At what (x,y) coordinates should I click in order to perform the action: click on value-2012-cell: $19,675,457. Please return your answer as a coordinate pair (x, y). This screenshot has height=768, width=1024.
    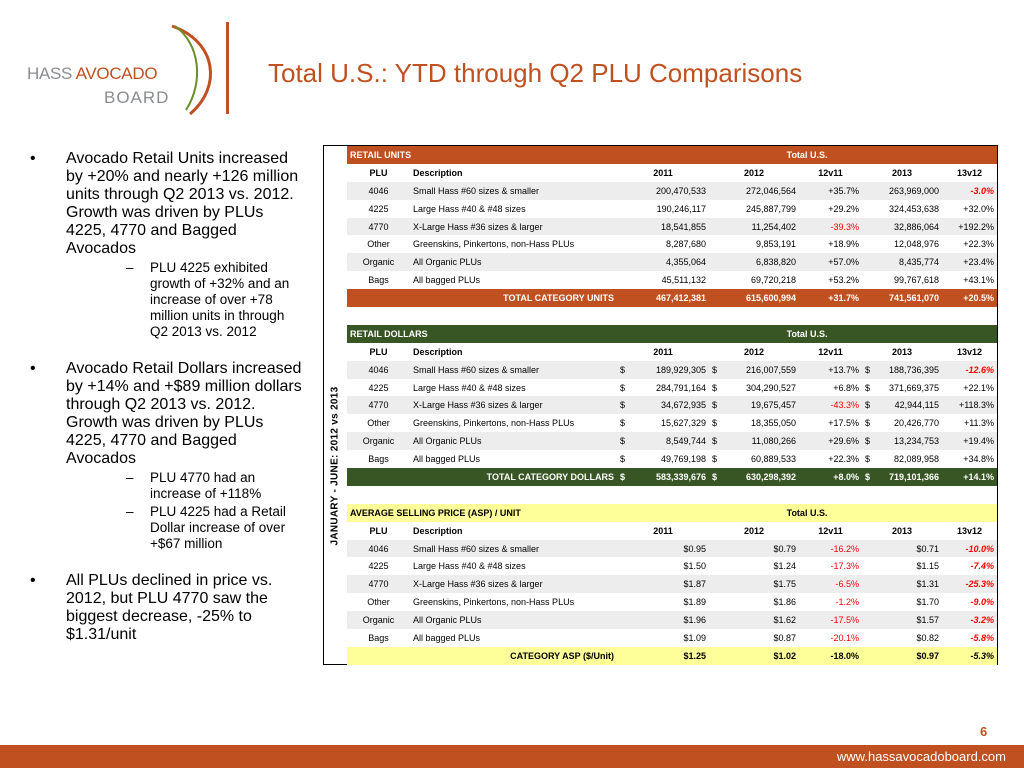
    Looking at the image, I should click on (754, 405).